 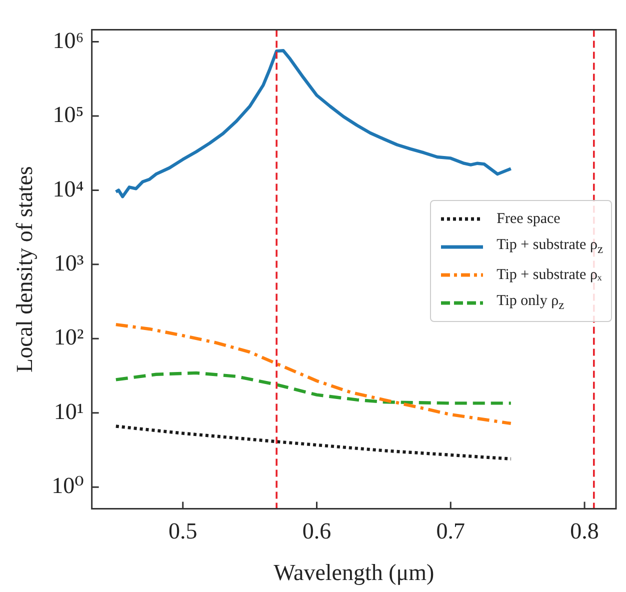 I want to click on legend-label: Tip only ρ$_{z}$, so click(x=530, y=303).